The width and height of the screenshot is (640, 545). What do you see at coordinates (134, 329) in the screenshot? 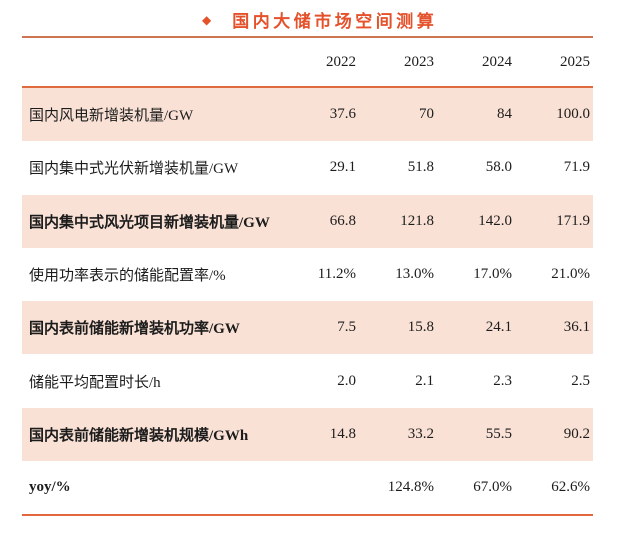
I see `row-label: 国内表前储能新增装机功率/GW` at bounding box center [134, 329].